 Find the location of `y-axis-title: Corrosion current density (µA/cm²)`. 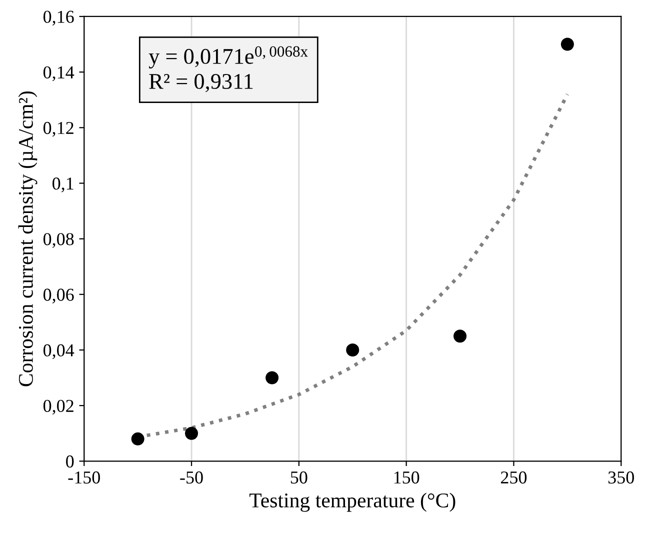

y-axis-title: Corrosion current density (µA/cm²) is located at coordinates (28, 238).